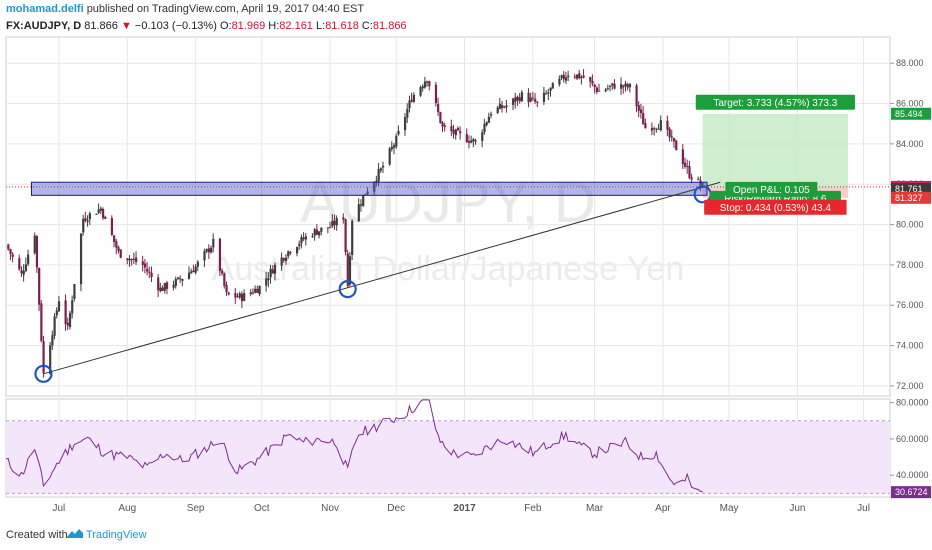 The width and height of the screenshot is (932, 550). What do you see at coordinates (775, 199) in the screenshot?
I see `risk-reward-label-text: Risk/Reward Ratio: 8.6` at bounding box center [775, 199].